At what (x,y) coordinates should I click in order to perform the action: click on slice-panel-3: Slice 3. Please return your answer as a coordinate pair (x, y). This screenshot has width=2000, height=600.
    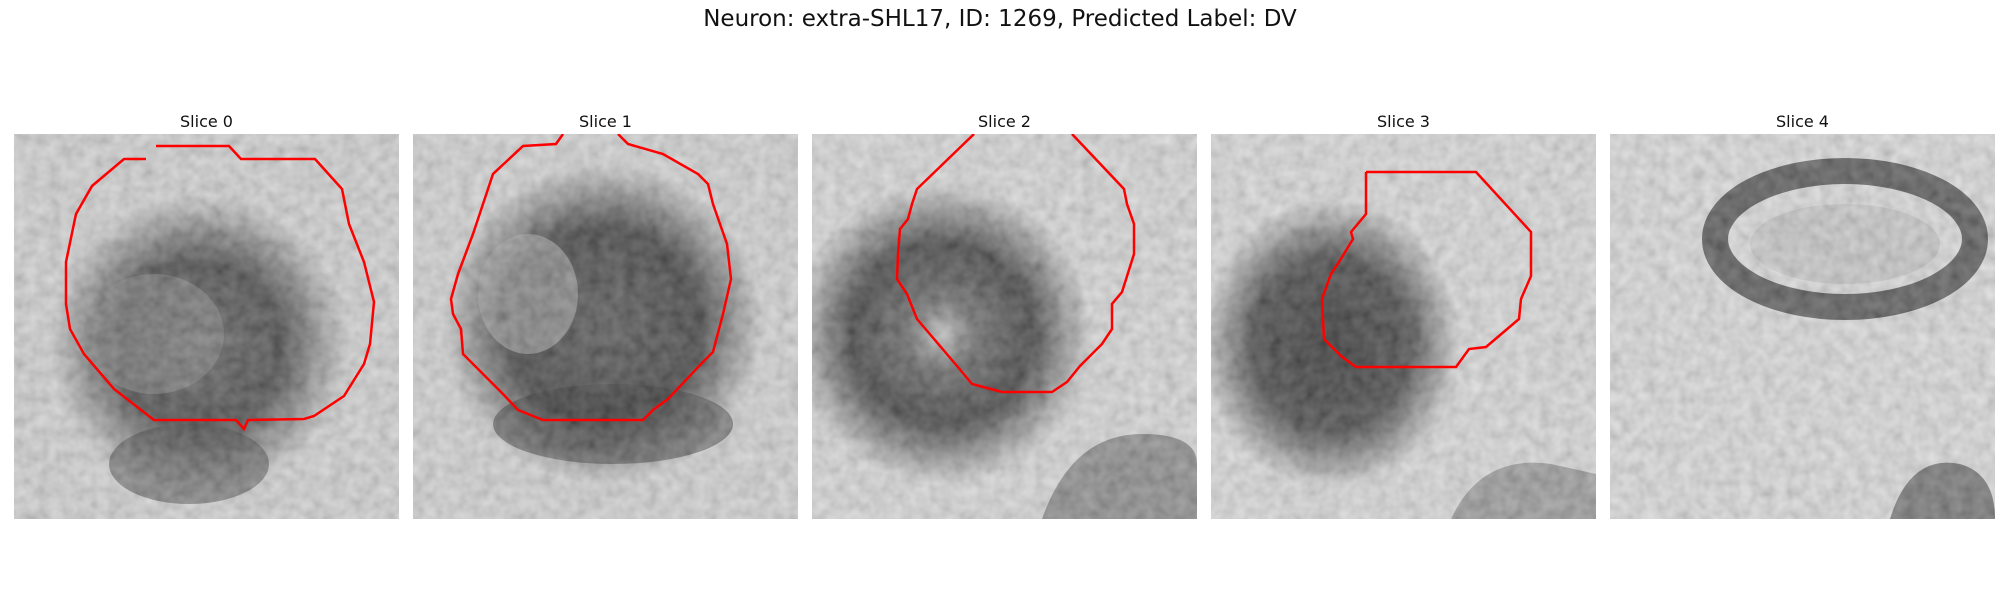
    Looking at the image, I should click on (1403, 314).